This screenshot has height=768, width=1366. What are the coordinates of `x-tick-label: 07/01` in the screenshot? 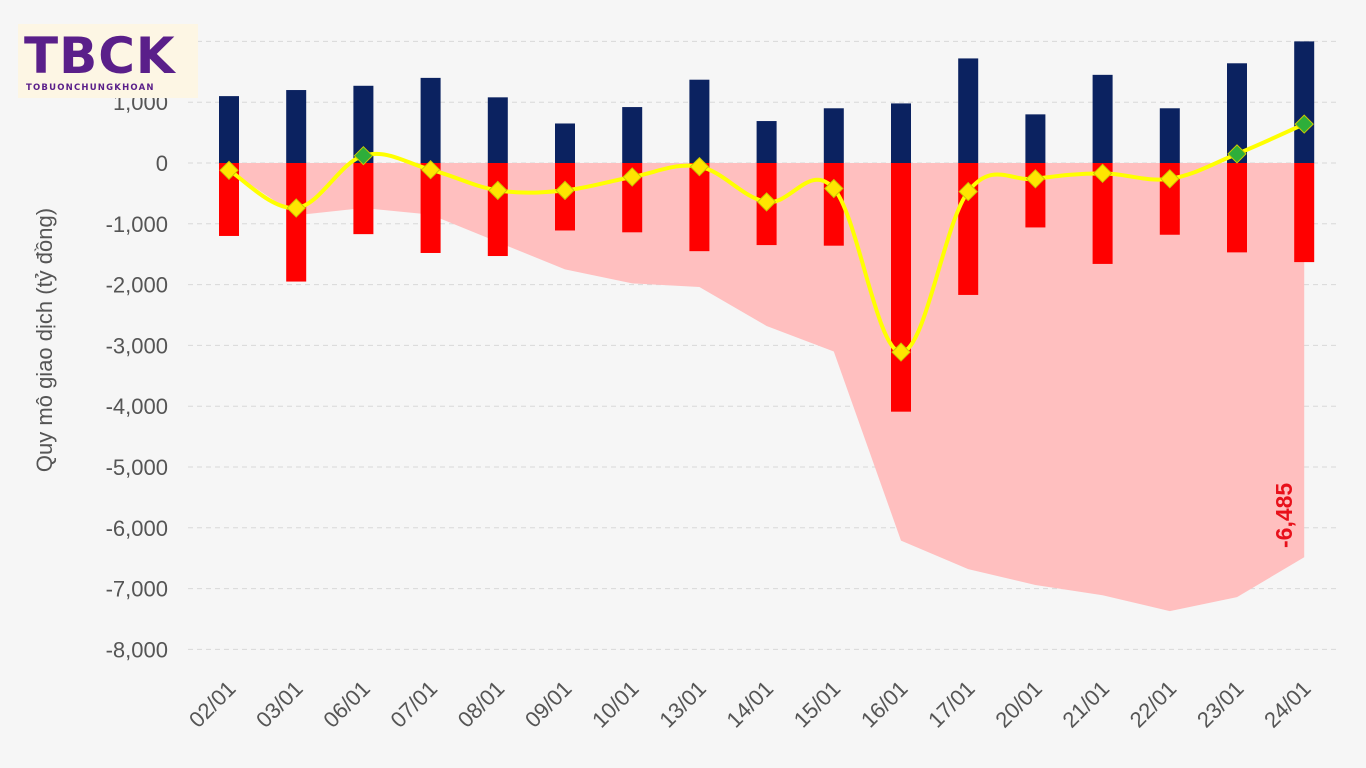 It's located at (414, 704).